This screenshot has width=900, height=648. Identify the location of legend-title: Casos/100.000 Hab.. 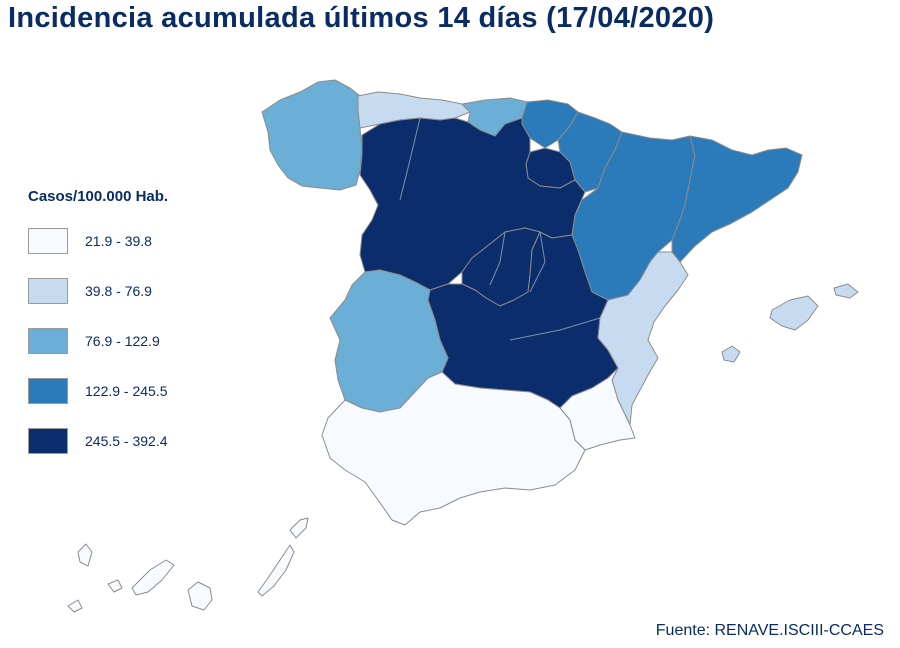
(98, 196).